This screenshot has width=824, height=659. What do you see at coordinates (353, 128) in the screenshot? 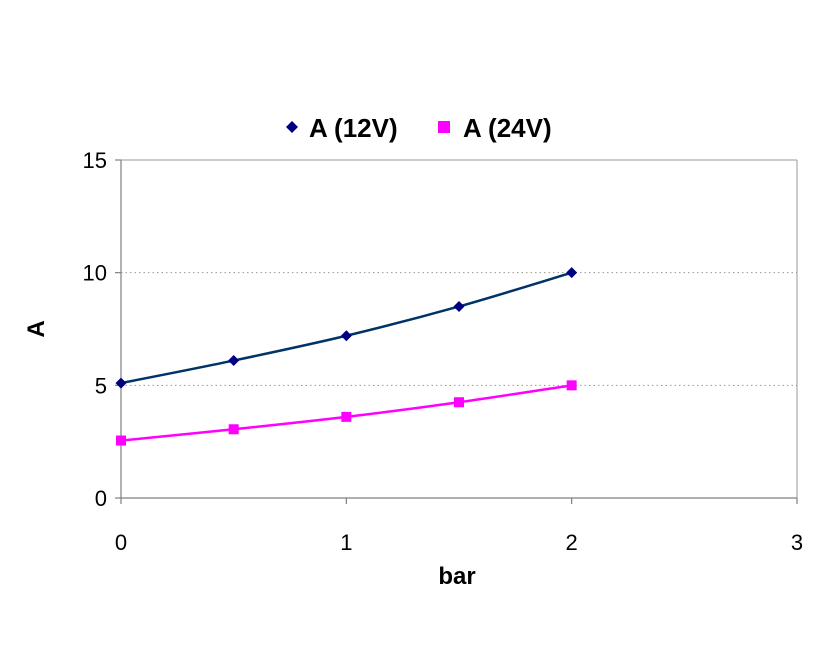
I see `legend-label-12v: A (12V)` at bounding box center [353, 128].